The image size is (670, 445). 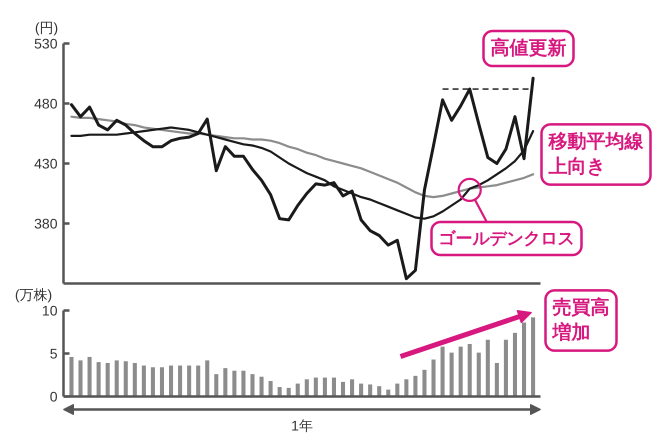 I want to click on annotation: 高値更新, so click(x=528, y=48).